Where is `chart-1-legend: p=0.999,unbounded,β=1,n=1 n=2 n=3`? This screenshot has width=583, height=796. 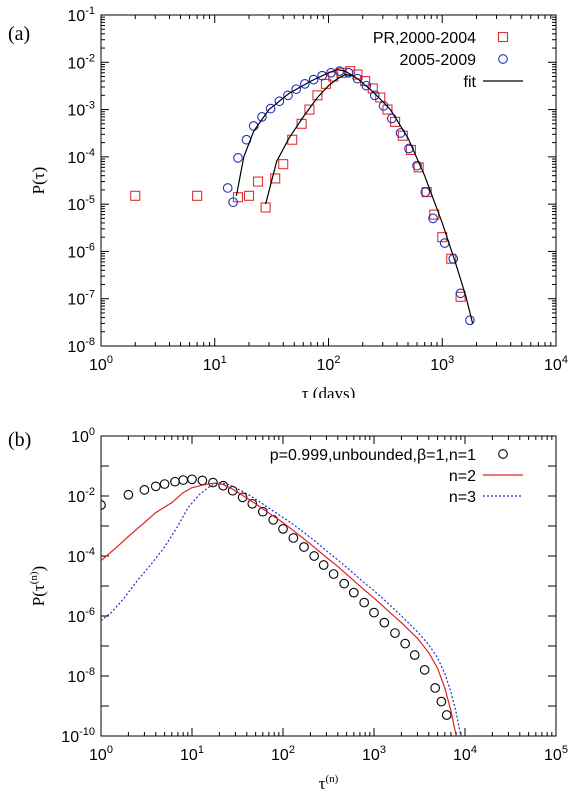
chart-1-legend: p=0.999,unbounded,β=1,n=1 n=2 n=3 is located at coordinates (396, 476).